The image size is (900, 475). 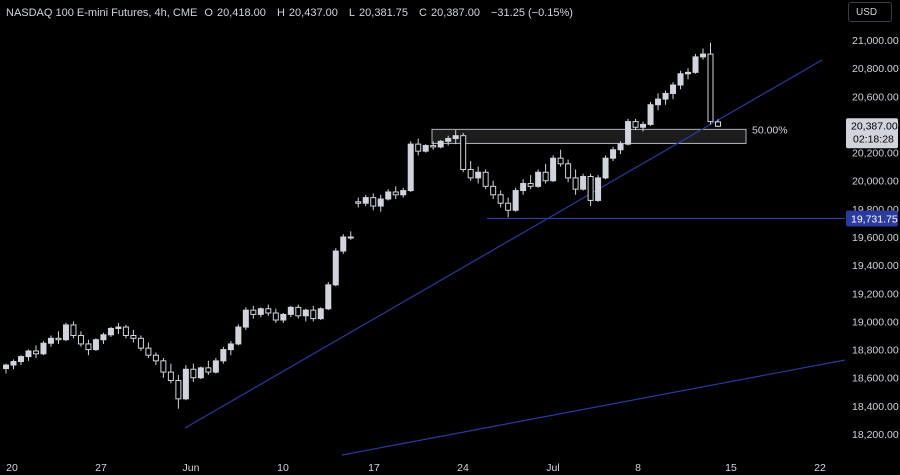 What do you see at coordinates (102, 13) in the screenshot?
I see `symbol-title: NASDAQ 100 E-mini Futures, 4h, CME` at bounding box center [102, 13].